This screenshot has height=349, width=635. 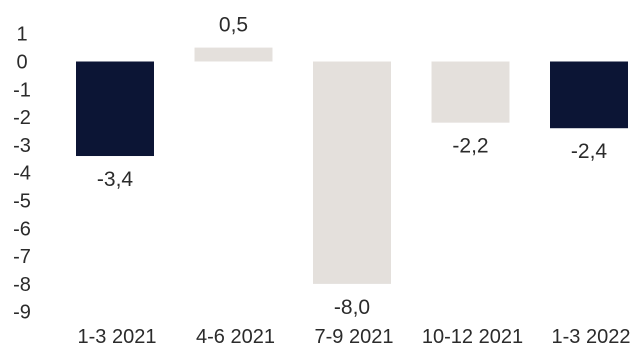 What do you see at coordinates (589, 151) in the screenshot?
I see `data-label: -2,4` at bounding box center [589, 151].